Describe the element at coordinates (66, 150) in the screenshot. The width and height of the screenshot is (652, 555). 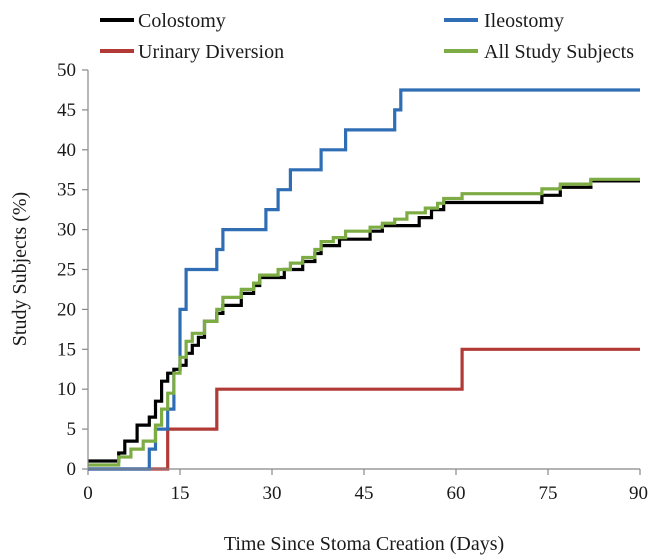
I see `y-tick-label: 40` at that location.